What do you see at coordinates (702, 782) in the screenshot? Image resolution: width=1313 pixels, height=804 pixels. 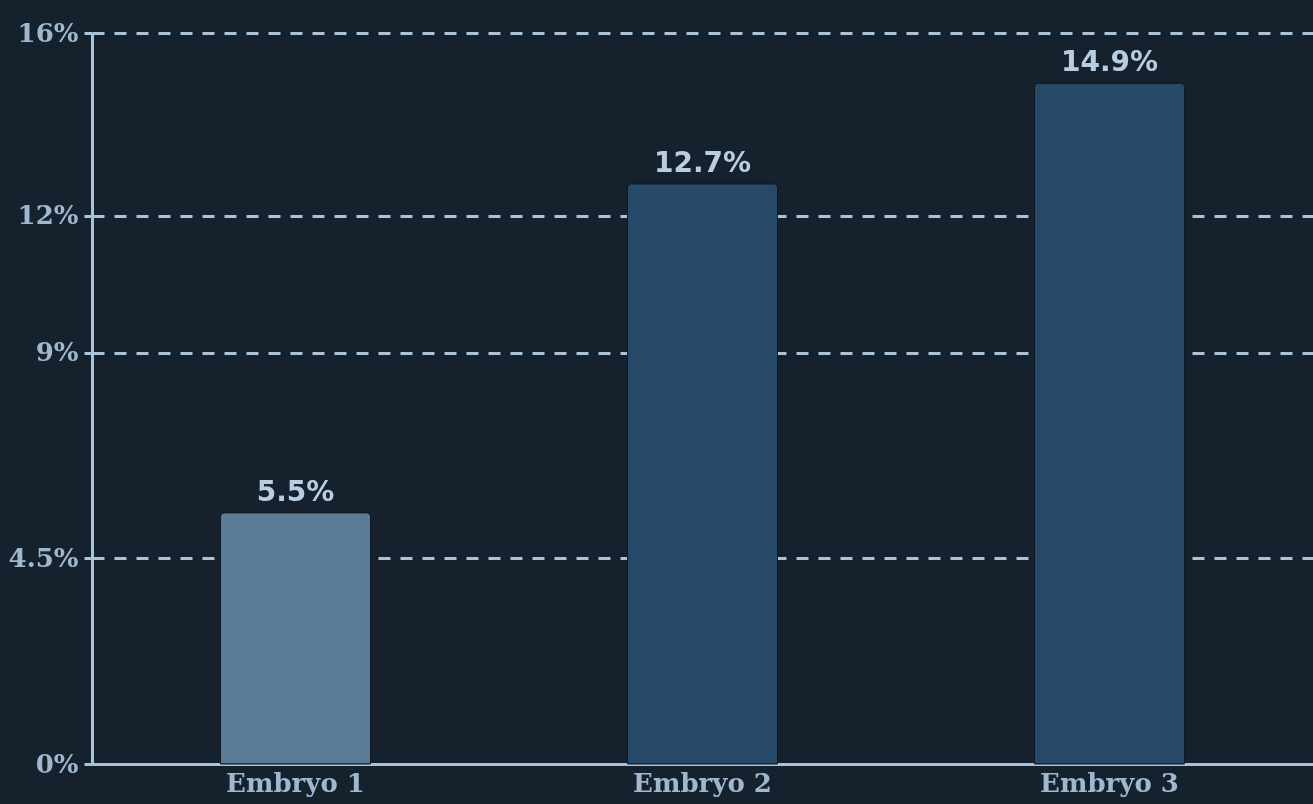 I see `x-tick-label: Embryo 2` at bounding box center [702, 782].